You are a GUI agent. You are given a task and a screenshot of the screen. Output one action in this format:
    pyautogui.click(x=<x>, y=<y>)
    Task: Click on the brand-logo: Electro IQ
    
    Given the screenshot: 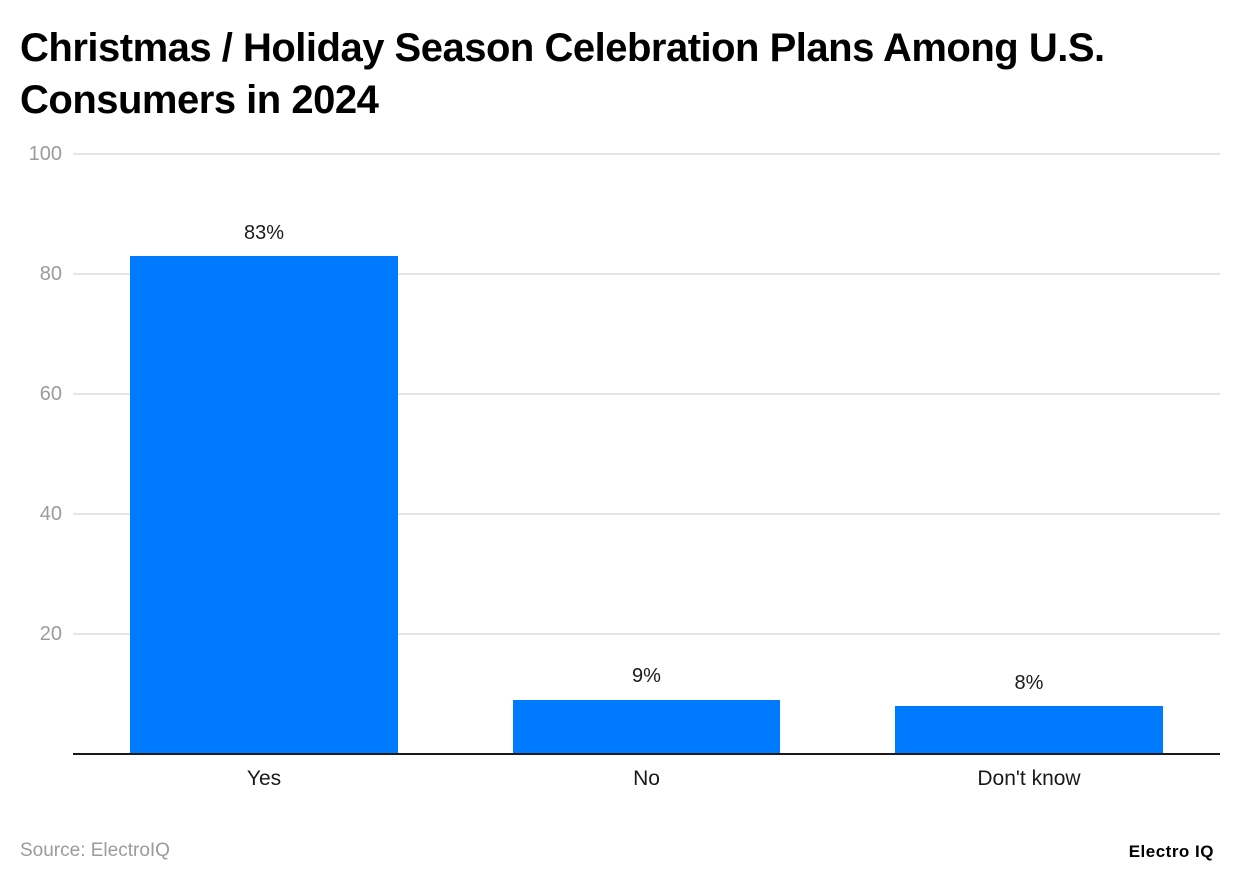 What is the action you would take?
    pyautogui.click(x=1171, y=851)
    